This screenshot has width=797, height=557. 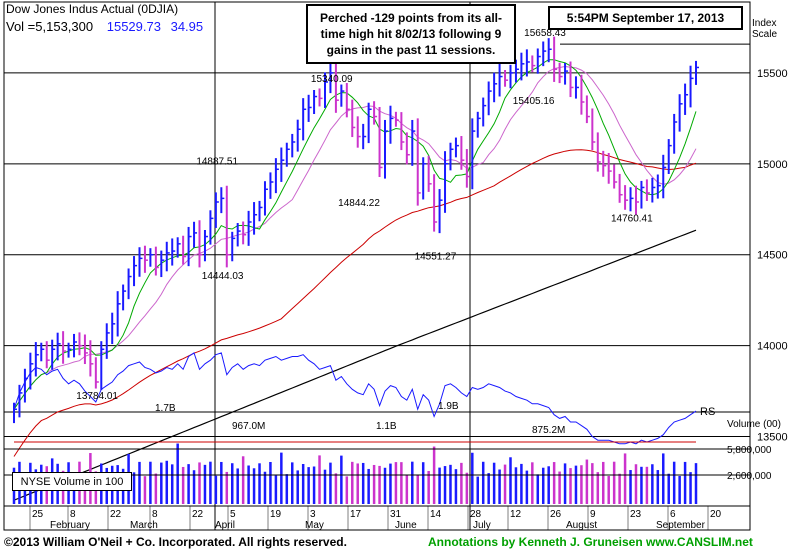 I want to click on price-annotation: 15405.16, so click(x=534, y=101).